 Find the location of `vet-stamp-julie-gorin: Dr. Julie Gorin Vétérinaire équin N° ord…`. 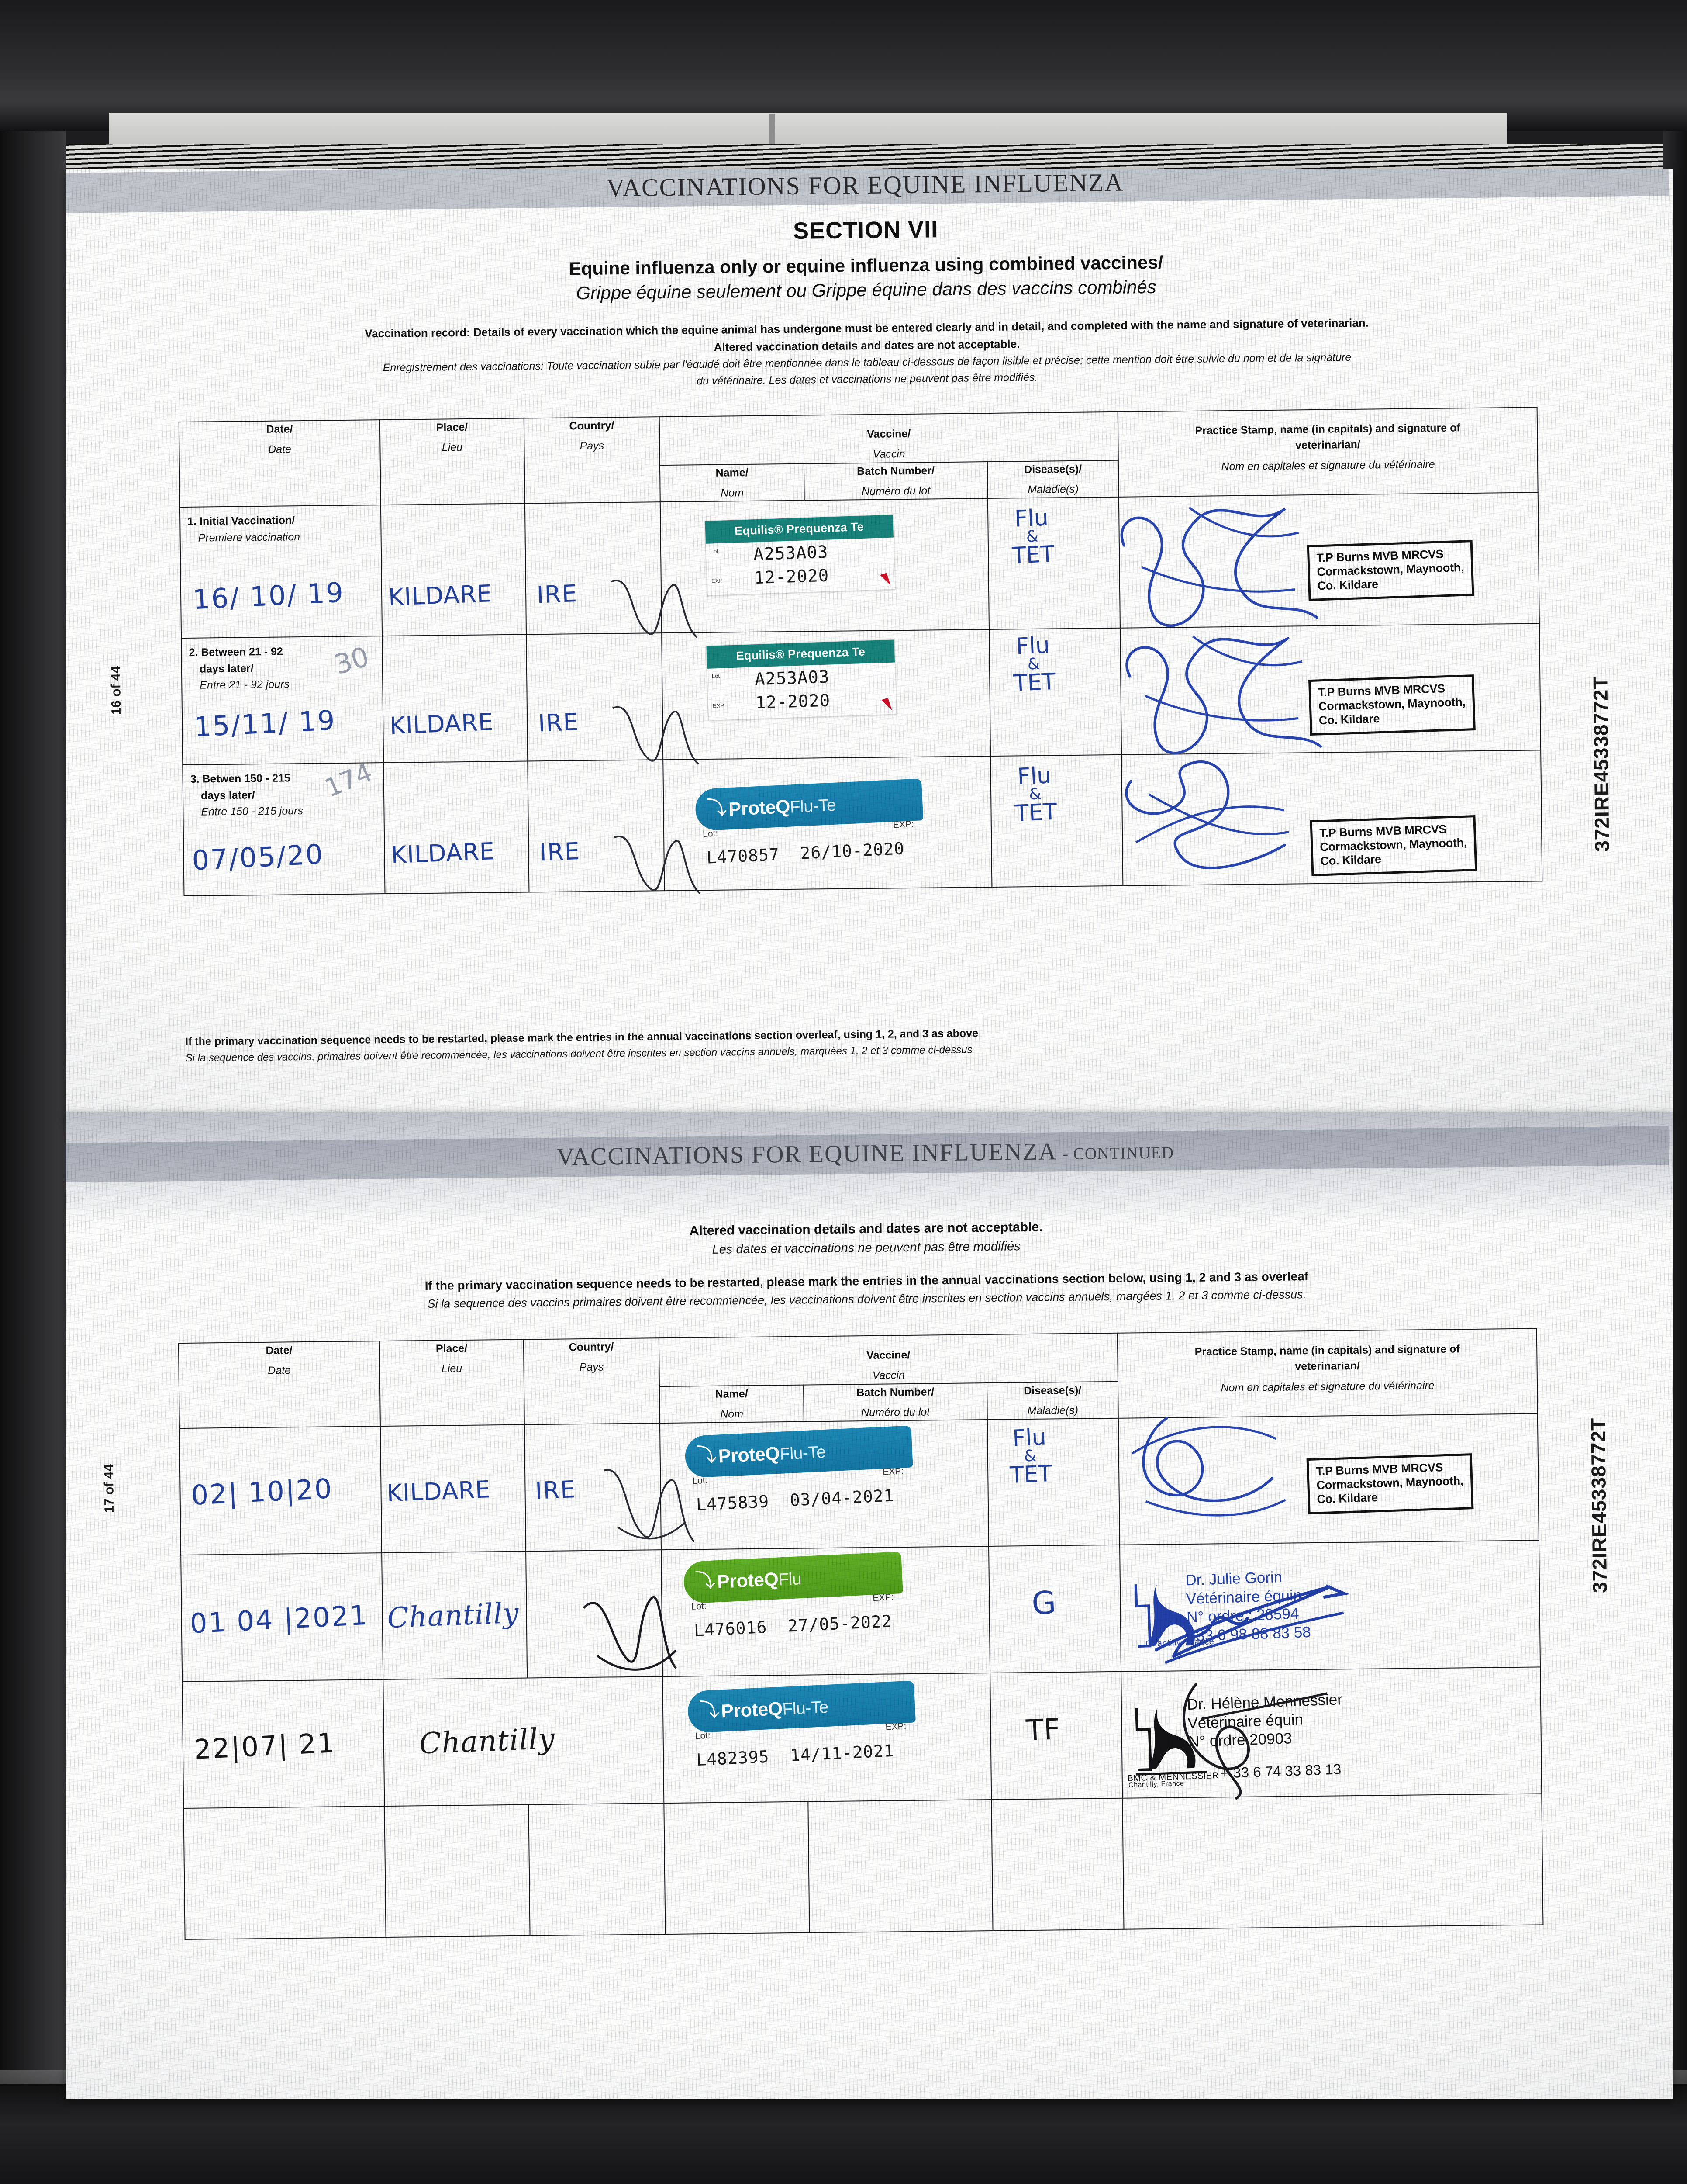

vet-stamp-julie-gorin: Dr. Julie Gorin Vétérinaire équin N° ord… is located at coordinates (1222, 1608).